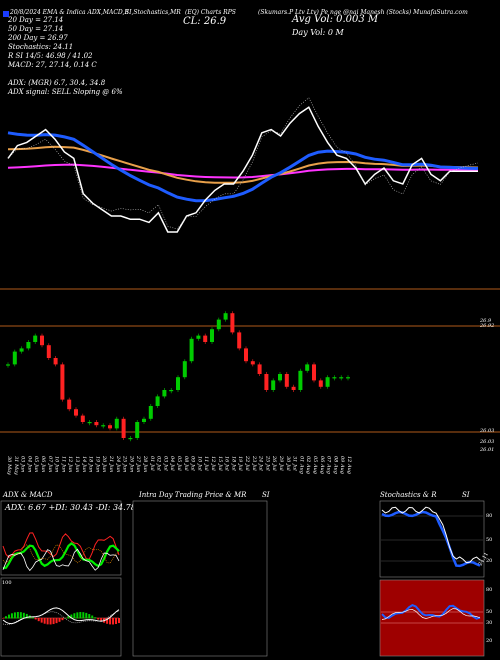  Describe the element at coordinates (91, 464) in the screenshot. I see `date-tick-label: 18 Jun` at that location.